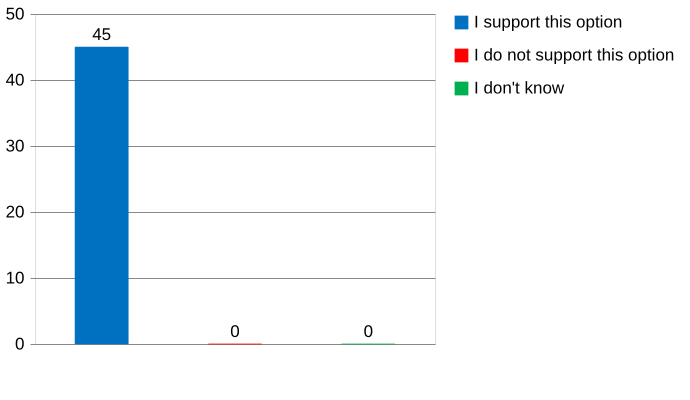 This screenshot has width=690, height=400. Describe the element at coordinates (548, 22) in the screenshot. I see `legend-label: I support this option` at that location.